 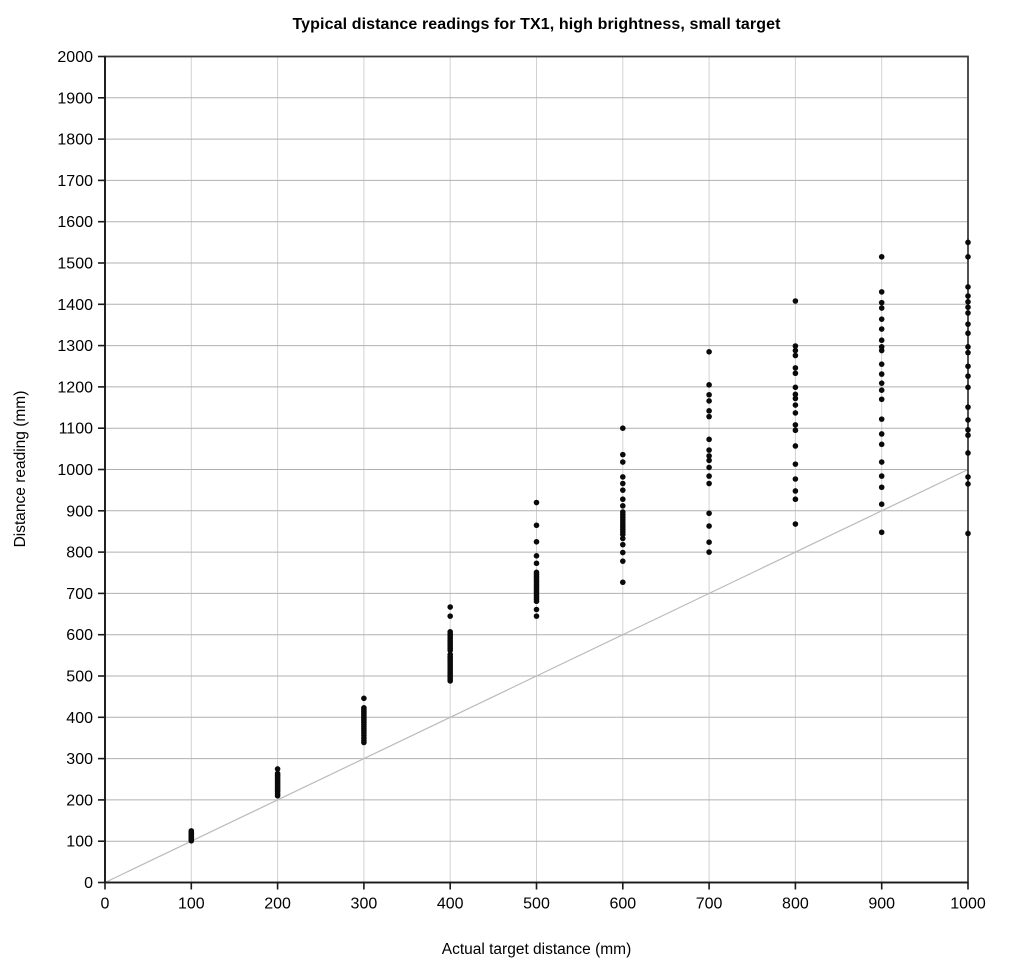 I want to click on x-tick-label: 400, so click(x=450, y=904).